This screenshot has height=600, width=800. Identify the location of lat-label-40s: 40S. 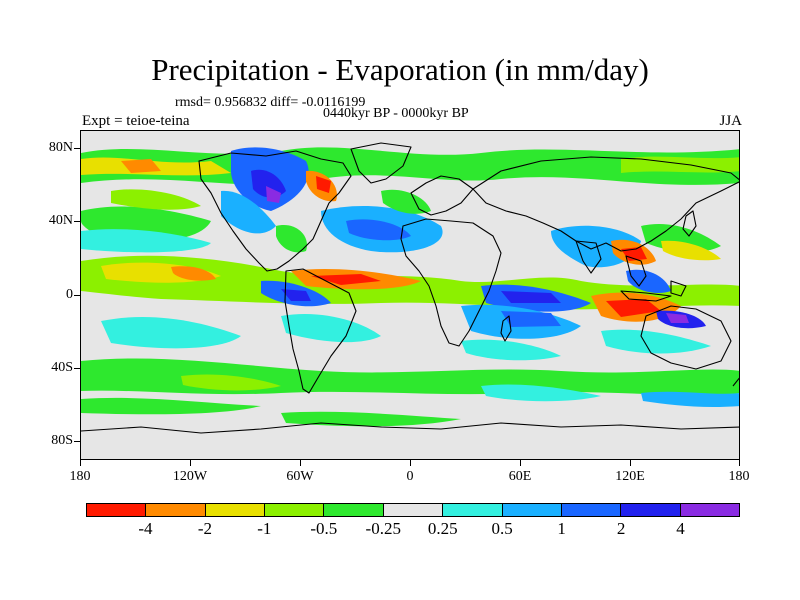
(62, 367).